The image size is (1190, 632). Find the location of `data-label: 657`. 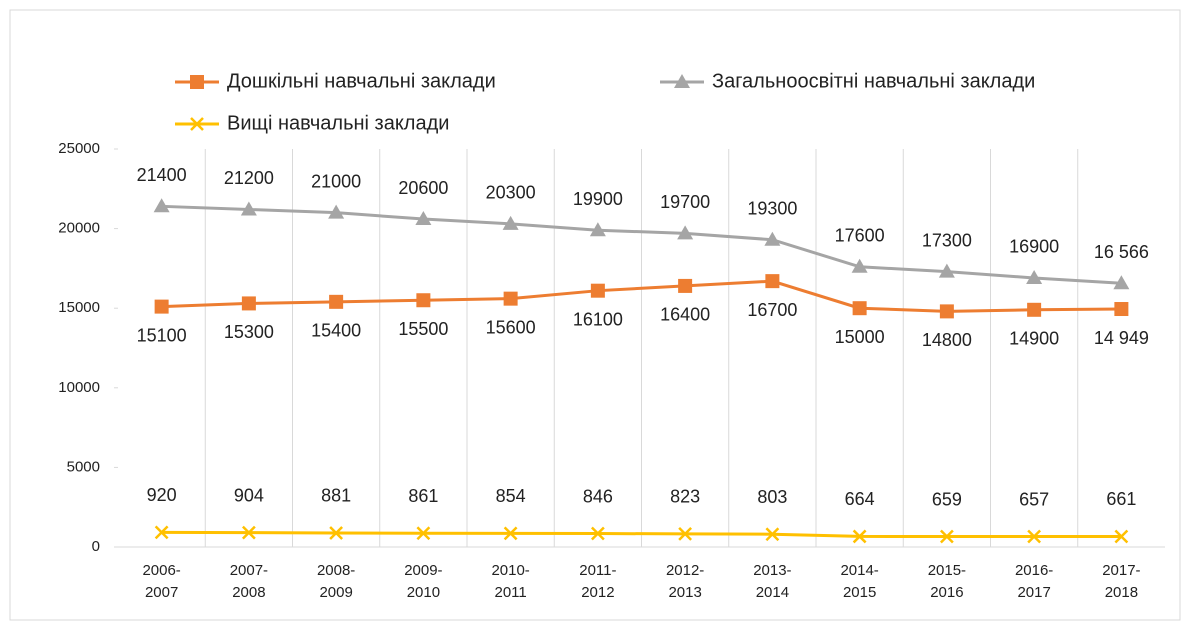

data-label: 657 is located at coordinates (1034, 499).